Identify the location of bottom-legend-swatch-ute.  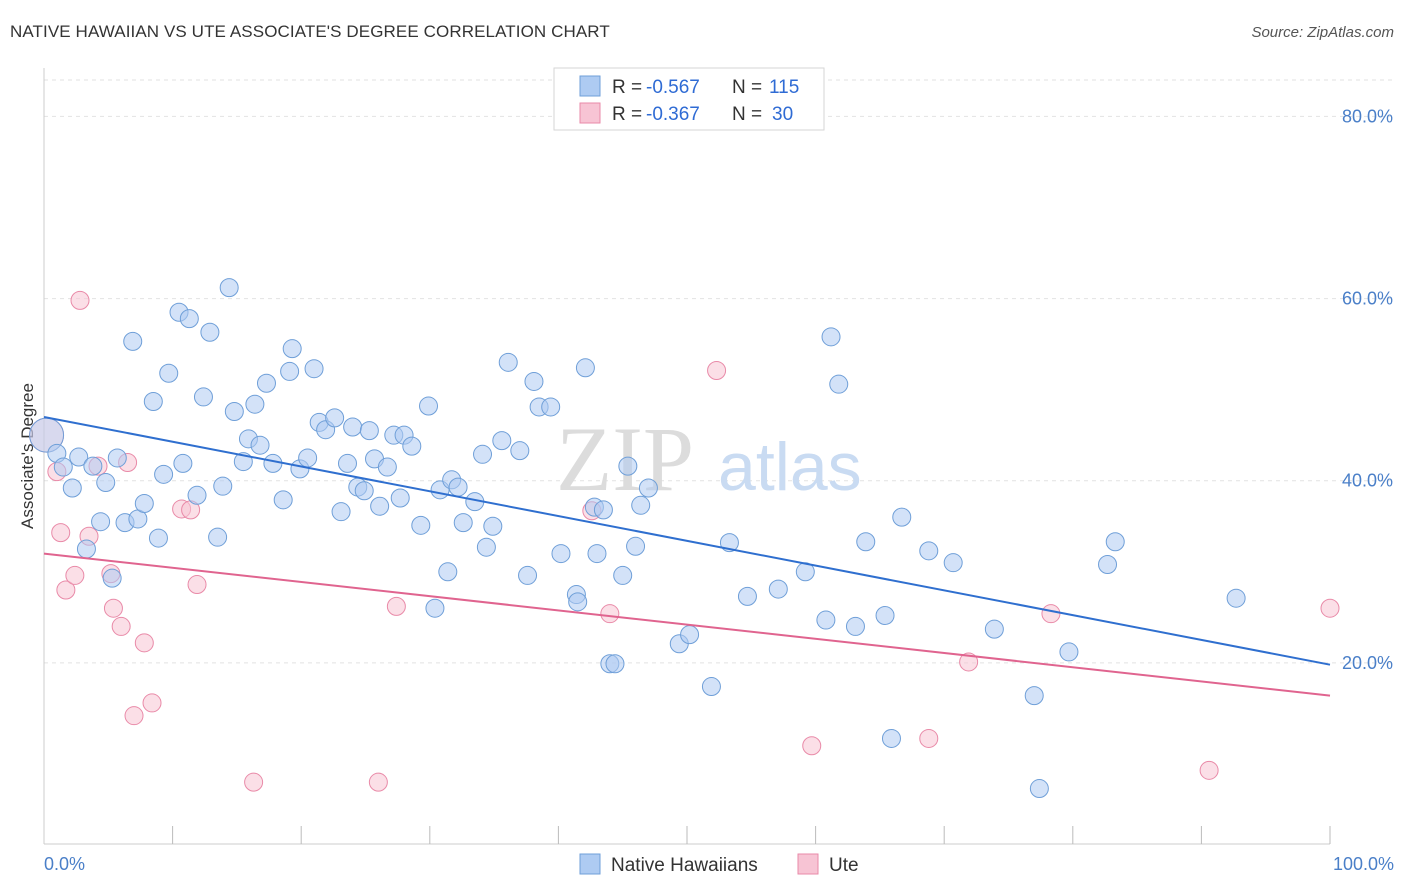
(808, 864).